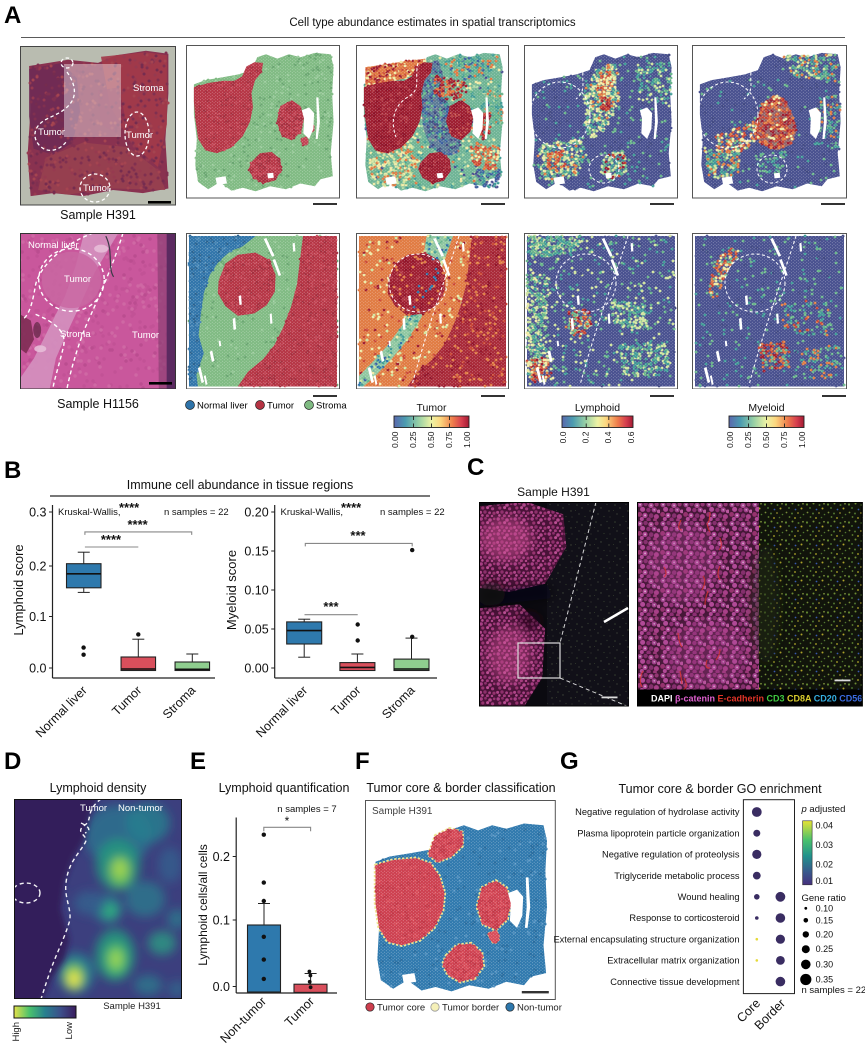 The width and height of the screenshot is (865, 1063). What do you see at coordinates (470, 1008) in the screenshot?
I see `svg-text: Tumor border` at bounding box center [470, 1008].